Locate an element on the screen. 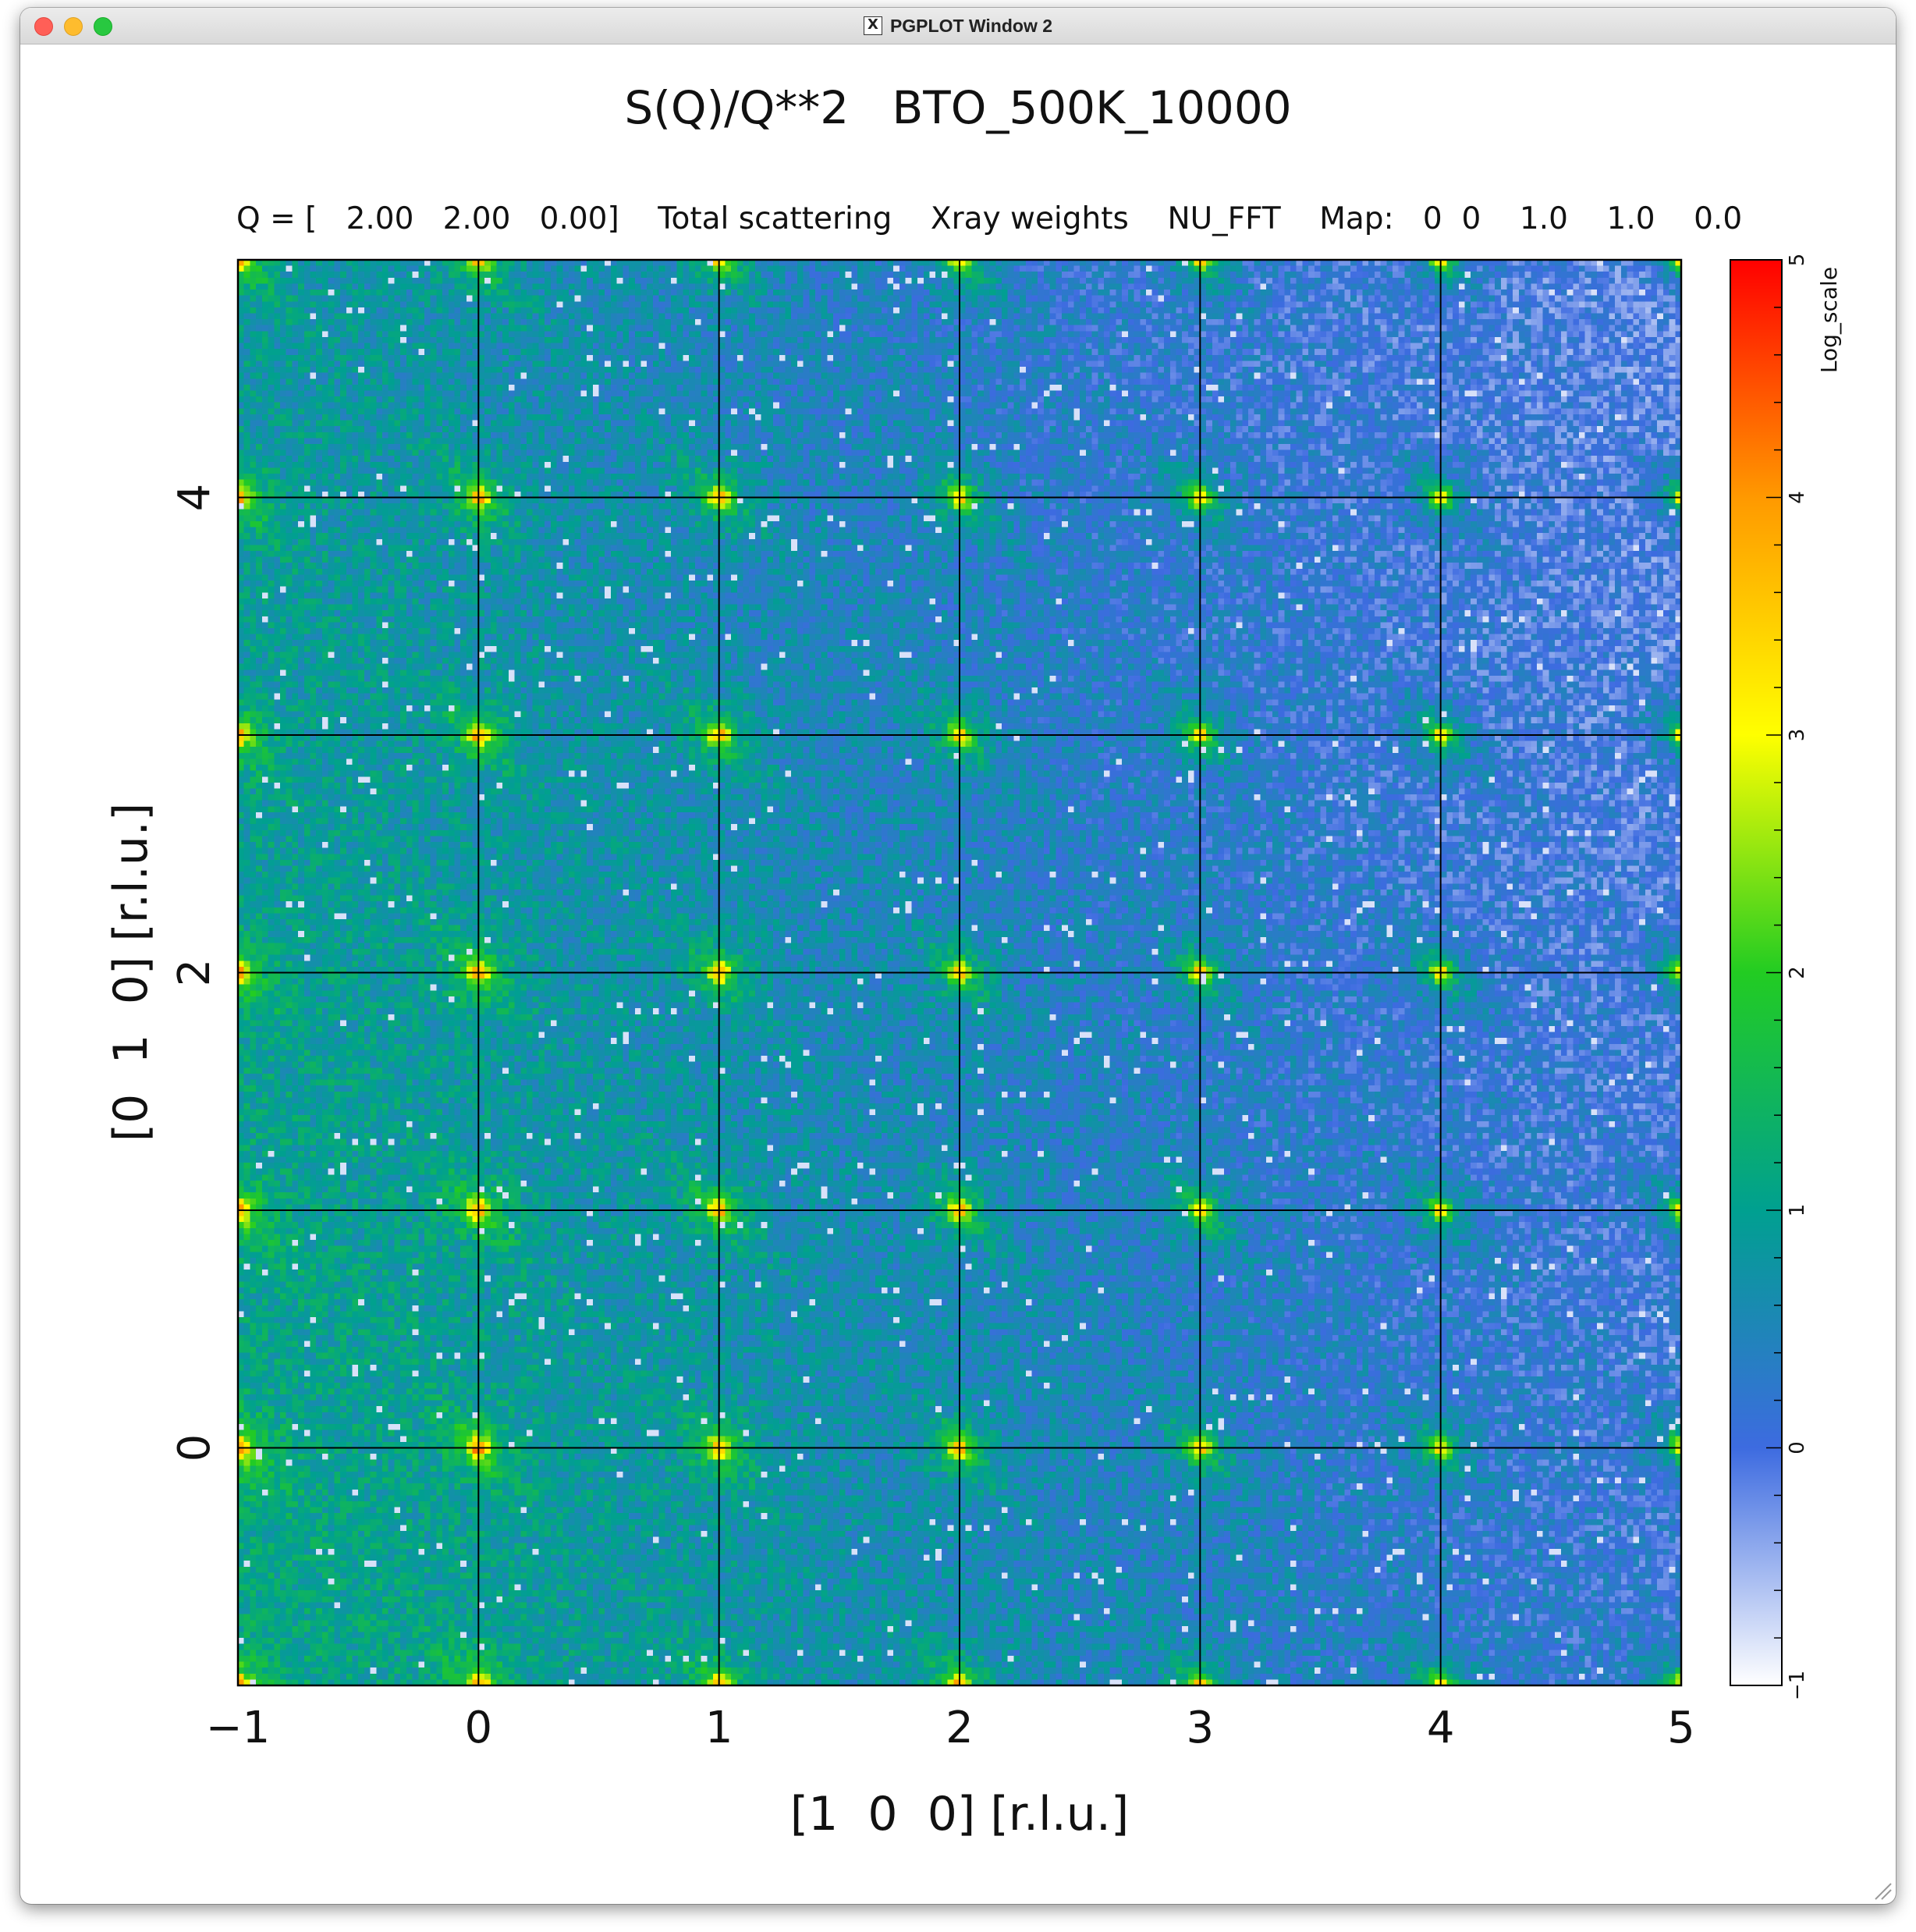 Image resolution: width=1916 pixels, height=1932 pixels. y-axis-label: [0 1 0] [r.l.u.] is located at coordinates (131, 972).